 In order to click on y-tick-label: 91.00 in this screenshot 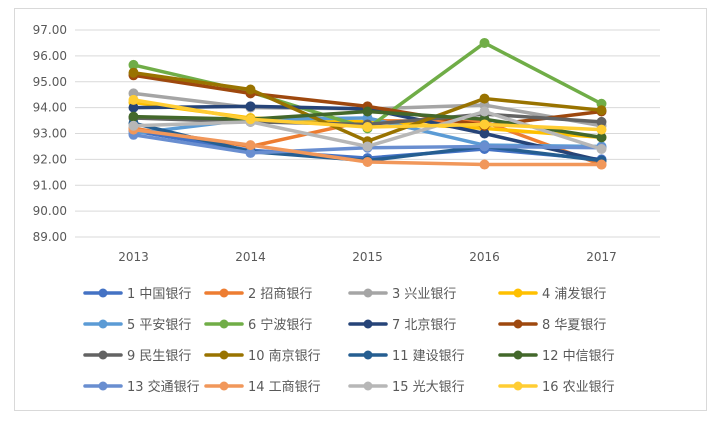, I will do `click(50, 185)`.